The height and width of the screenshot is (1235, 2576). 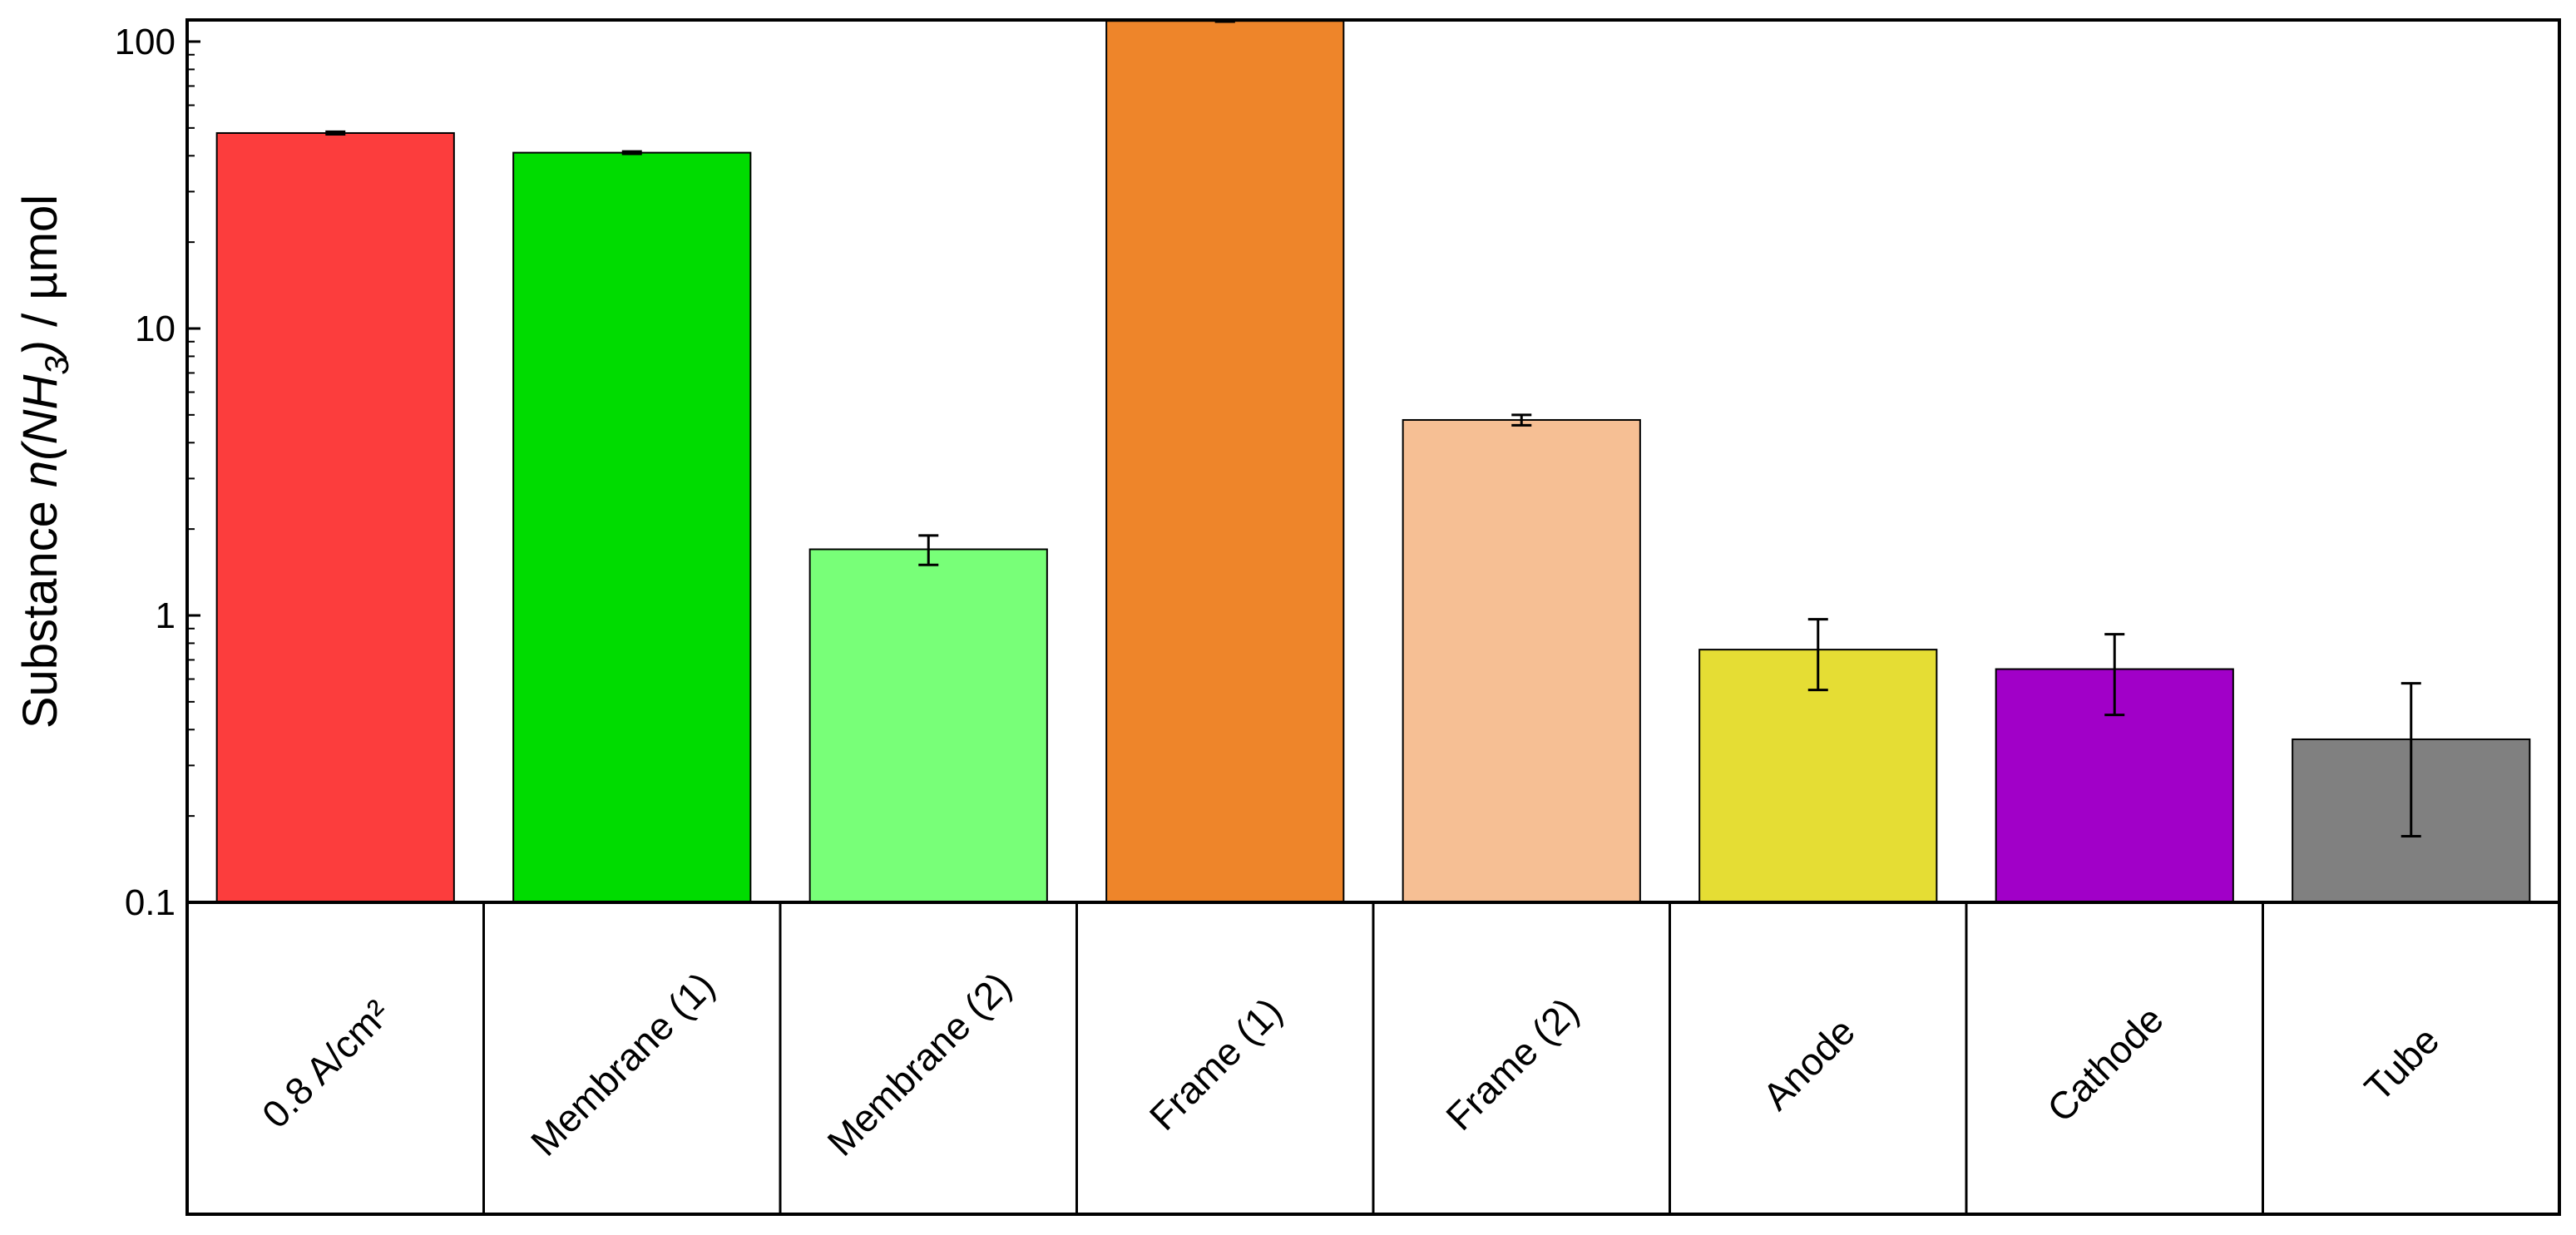 What do you see at coordinates (44, 462) in the screenshot?
I see `y-axis-label: Substance n(NH3) / µmol` at bounding box center [44, 462].